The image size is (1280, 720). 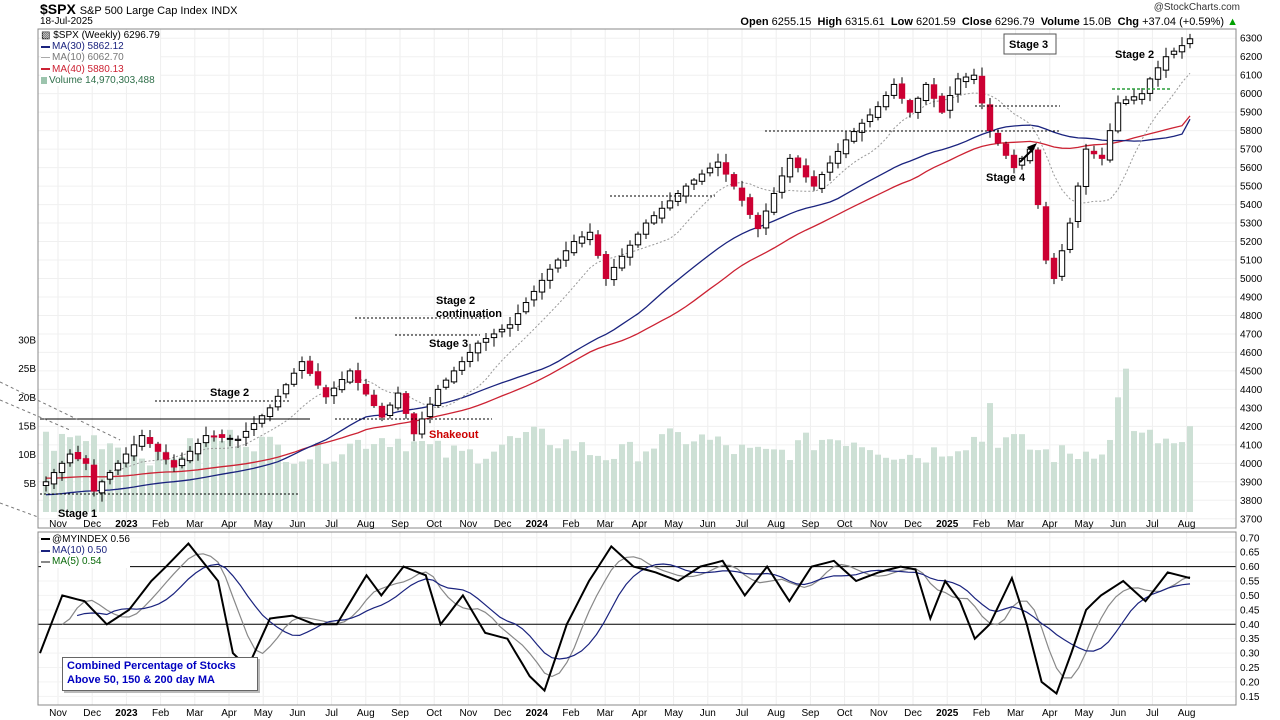 I want to click on x-tick-label: Nov, so click(x=879, y=524).